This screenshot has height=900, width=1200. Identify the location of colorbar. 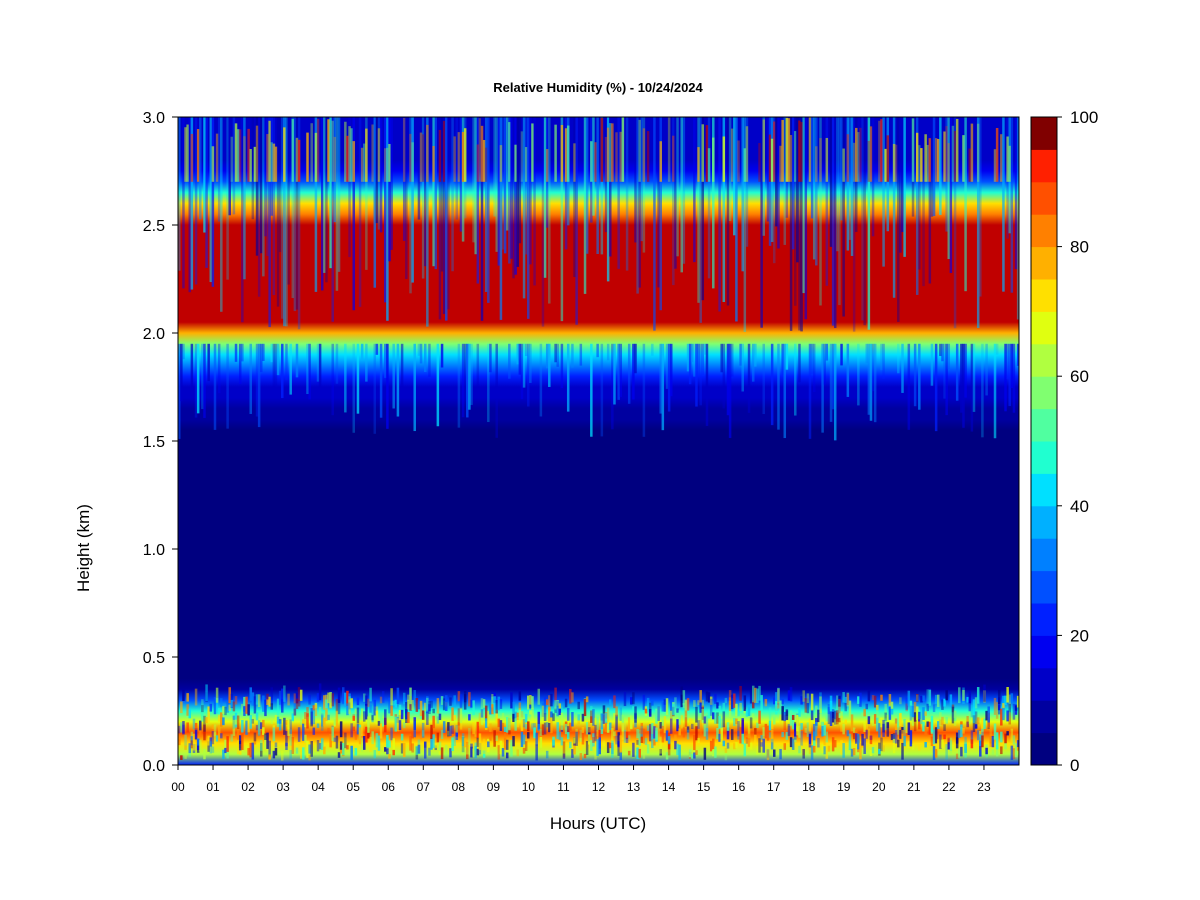
(1044, 441).